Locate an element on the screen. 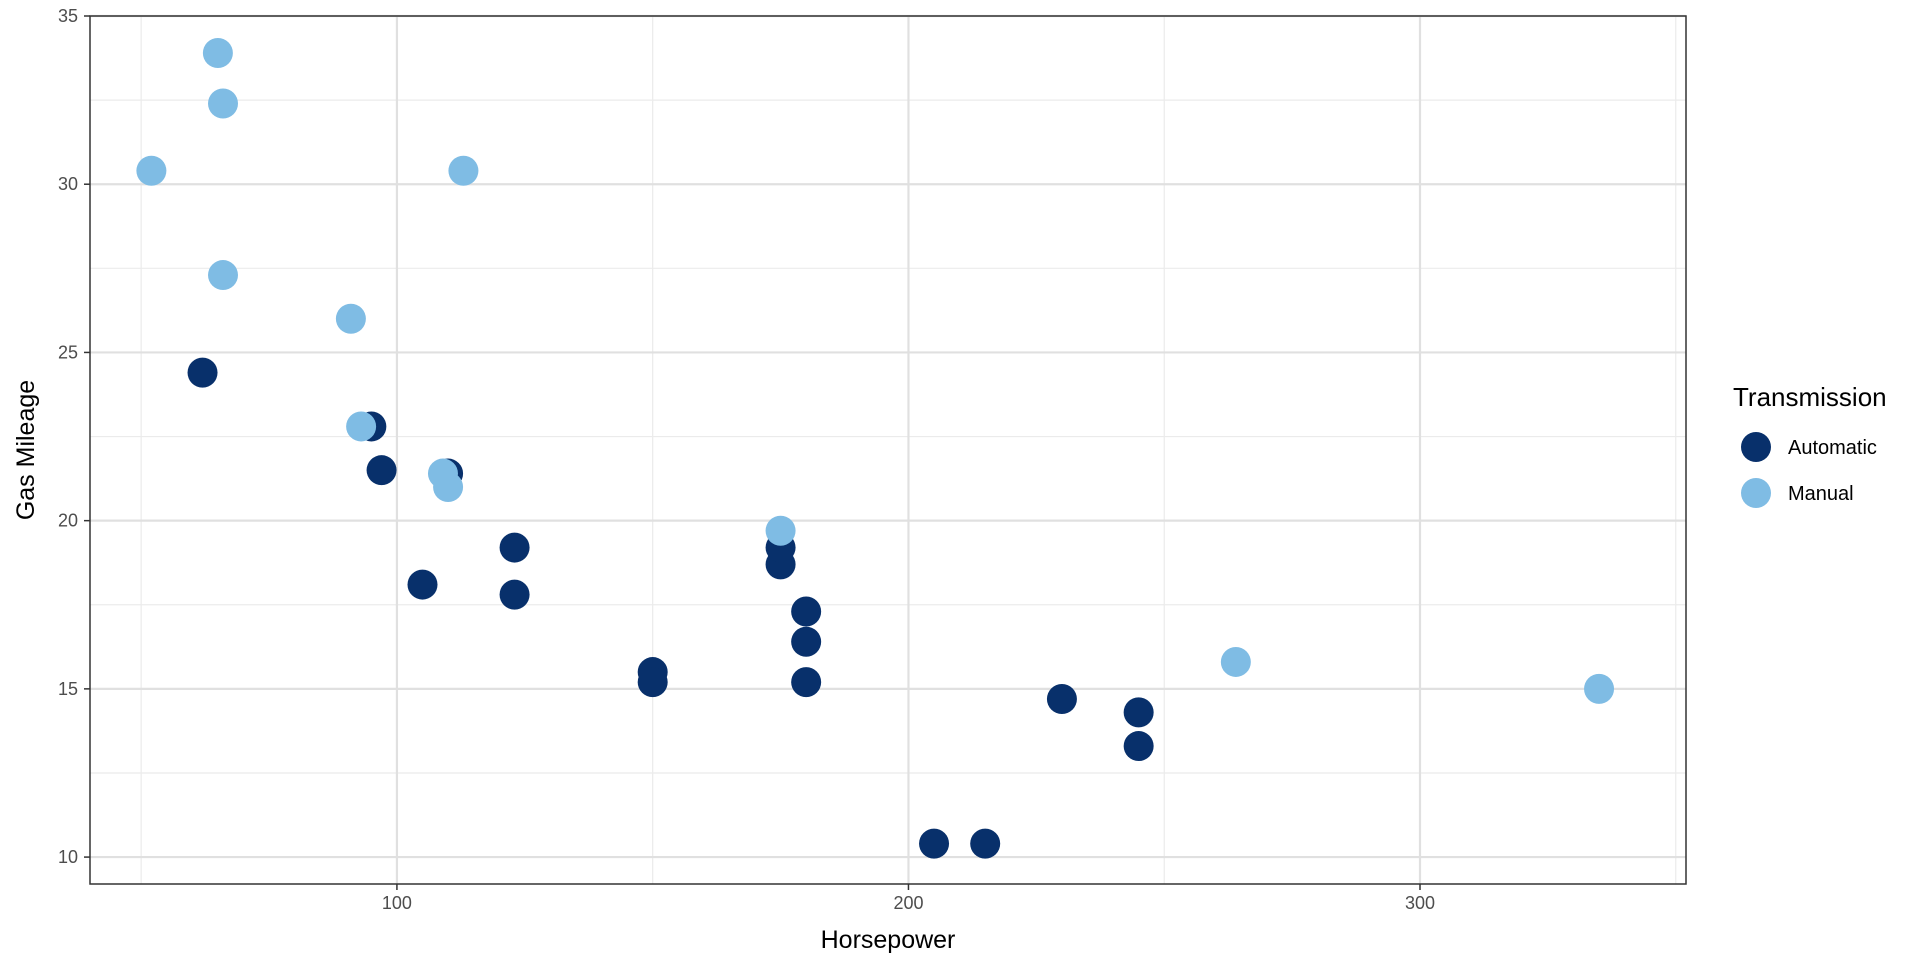  y-axis-title: Gas Mileage is located at coordinates (26, 450).